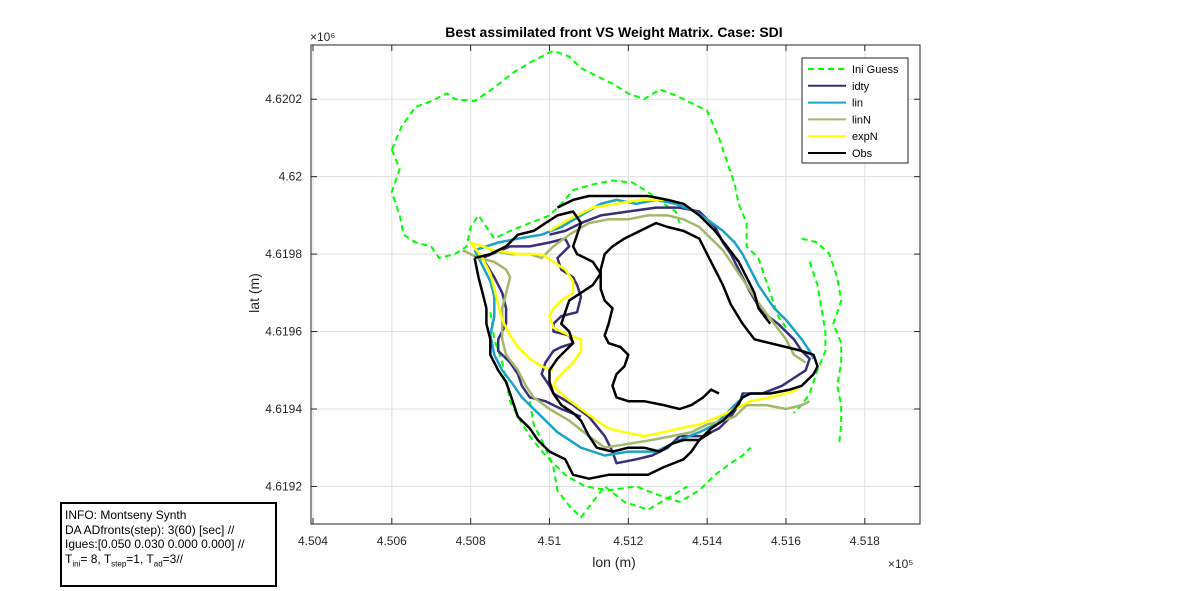  I want to click on legend-entries: Ini Guess idty lin linN expN Obs, so click(853, 112).